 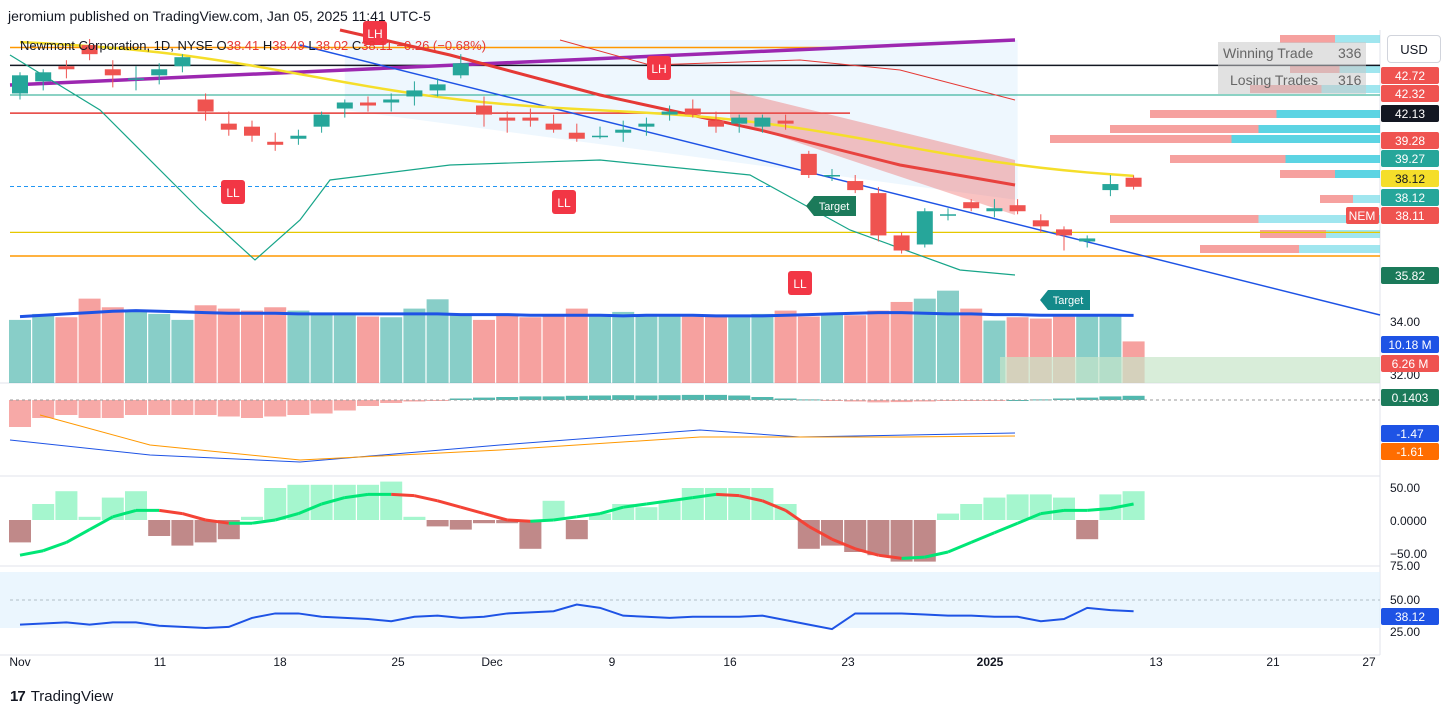 I want to click on high-value: 38.49, so click(x=288, y=45).